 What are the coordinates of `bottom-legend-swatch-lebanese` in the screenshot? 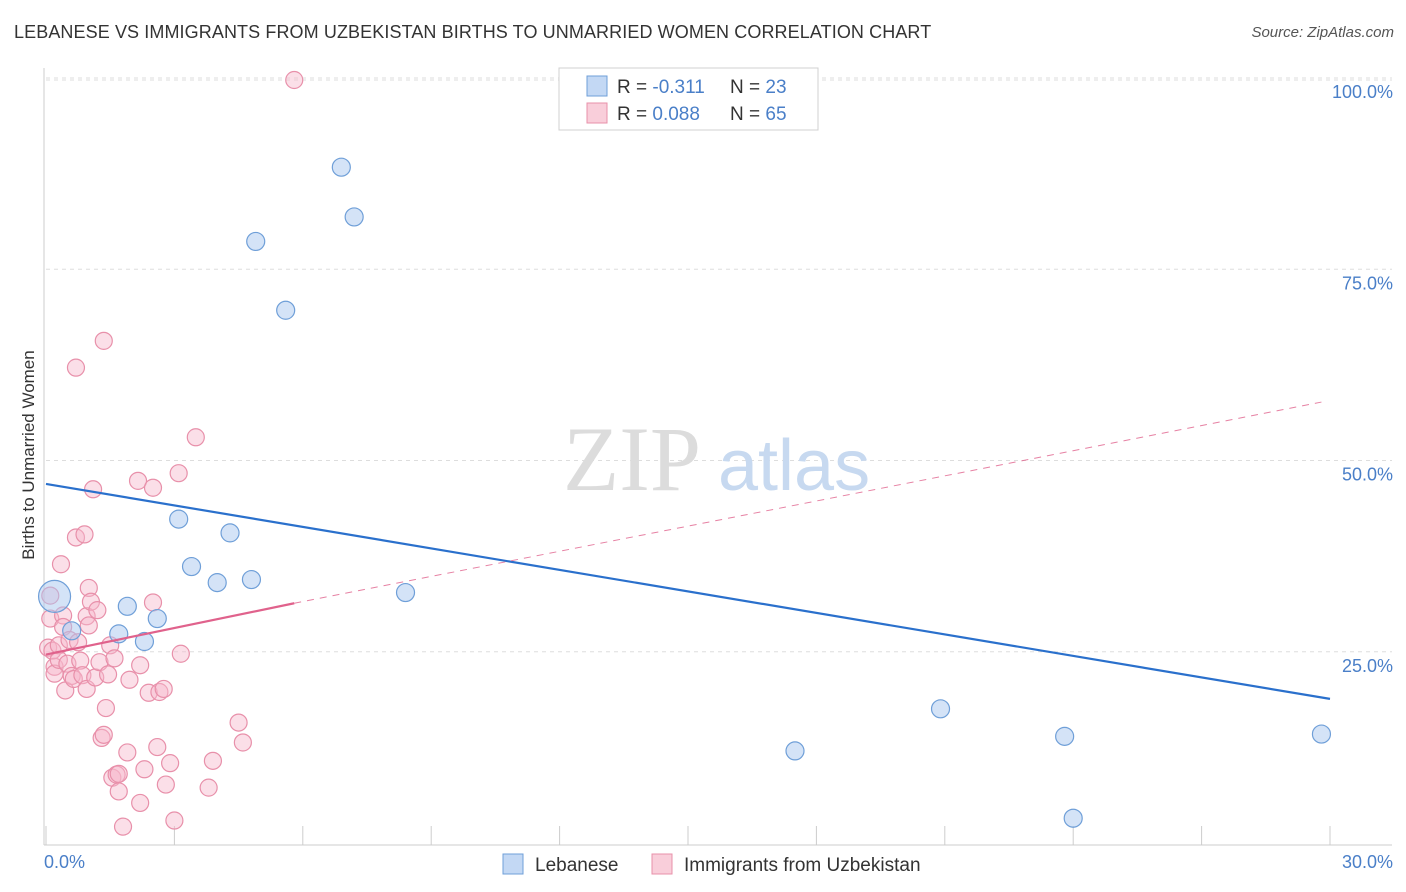 It's located at (513, 864).